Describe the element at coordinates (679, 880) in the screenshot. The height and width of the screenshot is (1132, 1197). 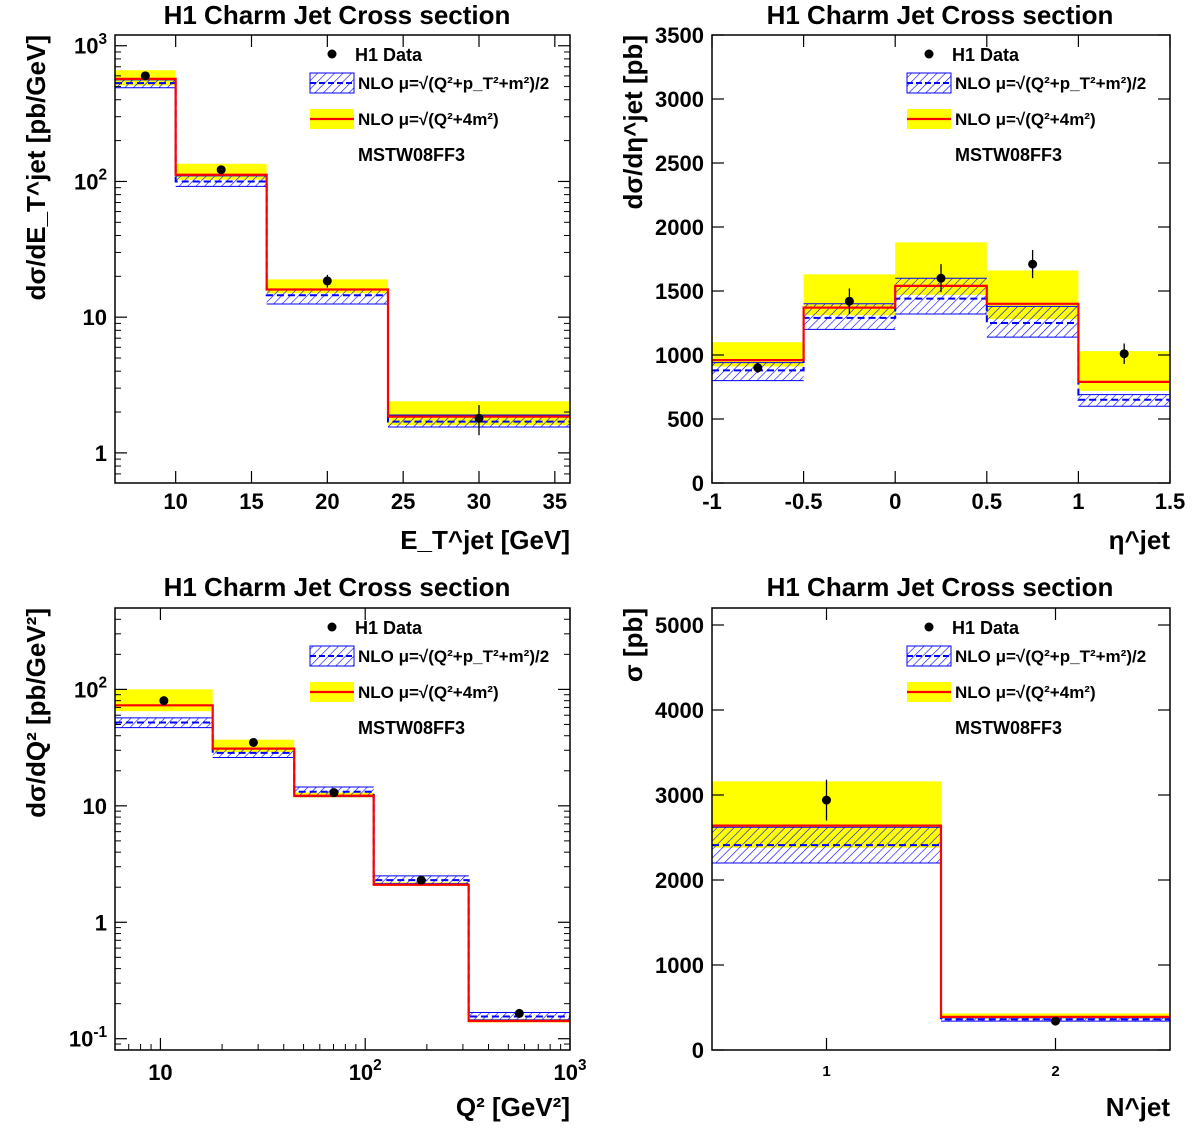
I see `y-tick-label: 2000` at that location.